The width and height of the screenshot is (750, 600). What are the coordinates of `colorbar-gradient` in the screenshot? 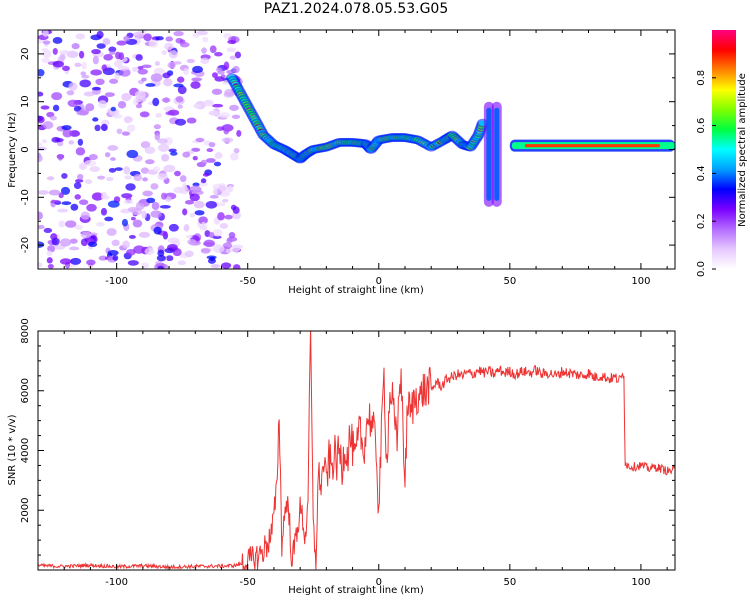 It's located at (724, 149).